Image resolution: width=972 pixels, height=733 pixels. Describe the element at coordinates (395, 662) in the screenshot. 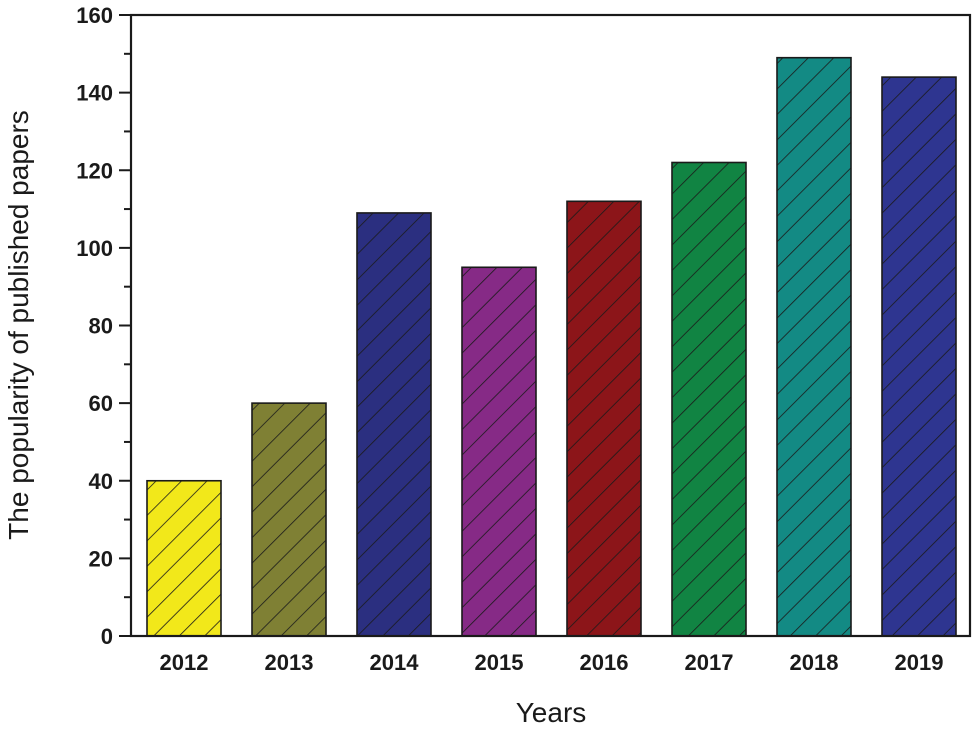

I see `x-tick-label: 2014` at that location.